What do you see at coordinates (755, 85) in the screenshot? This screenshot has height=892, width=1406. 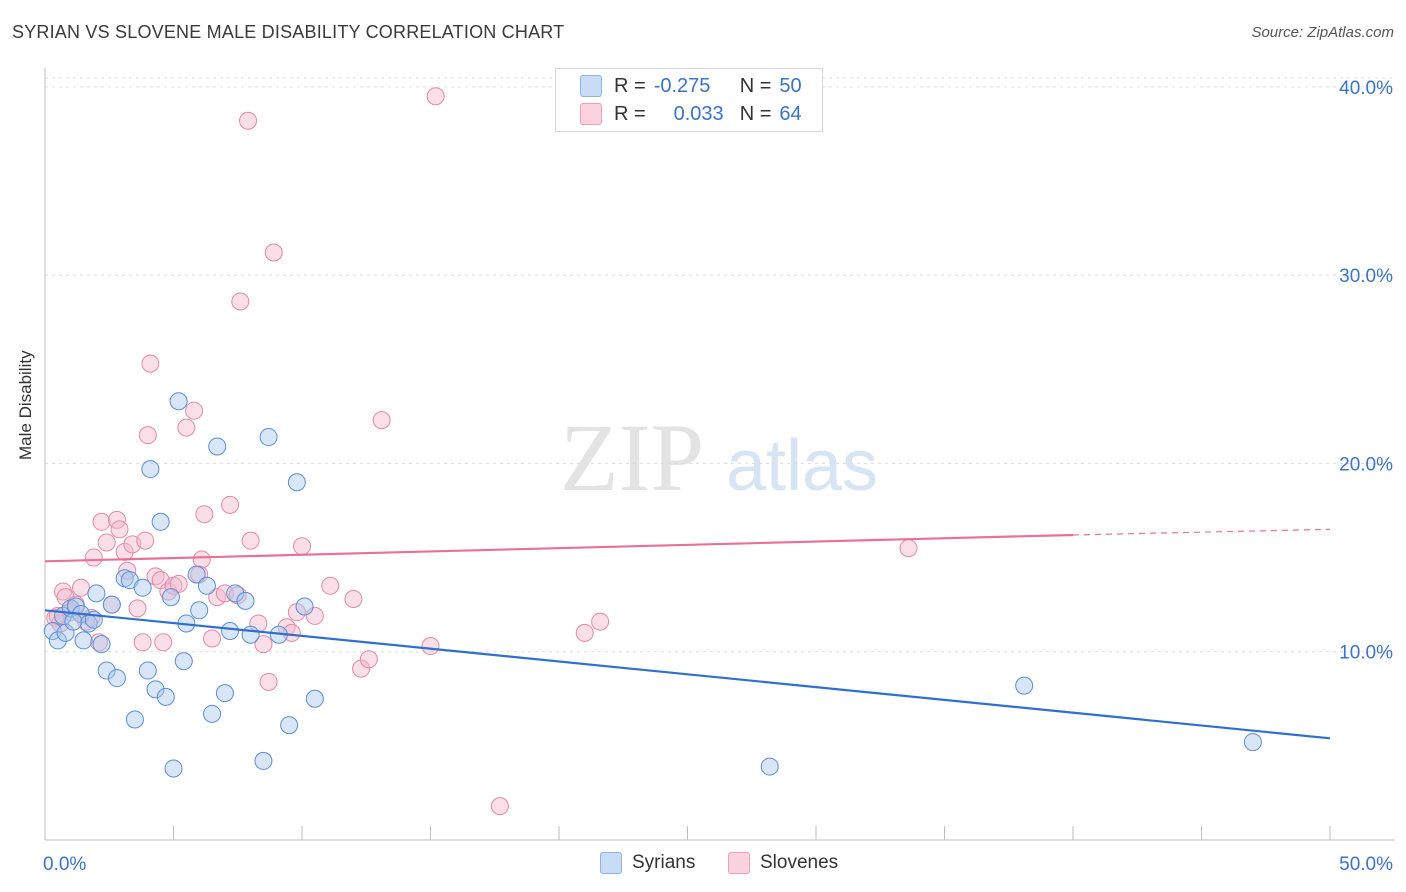 I see `legend-n-label: N =` at bounding box center [755, 85].